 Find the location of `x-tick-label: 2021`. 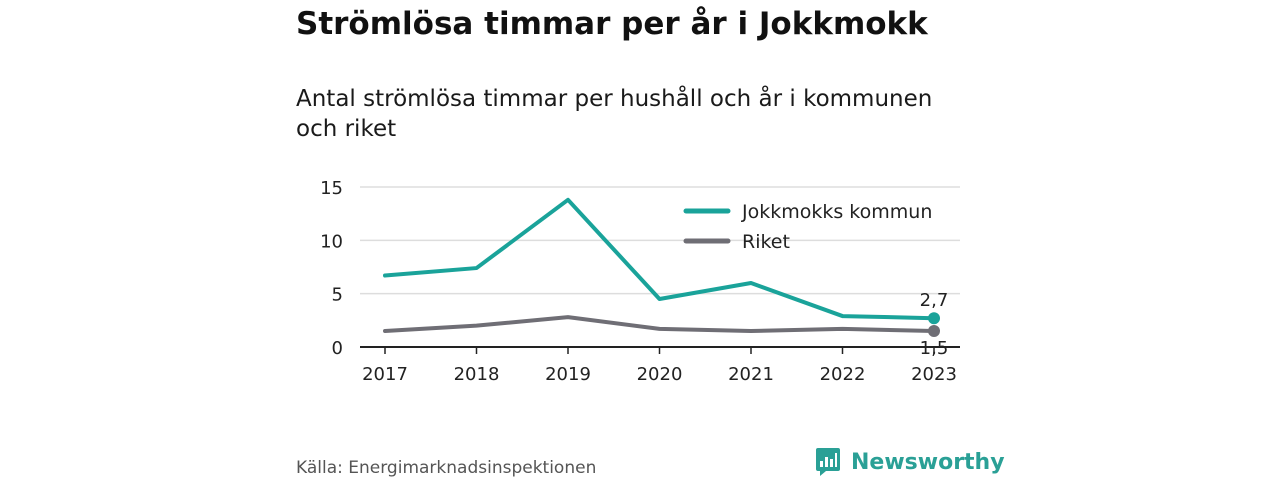

x-tick-label: 2021 is located at coordinates (751, 374).